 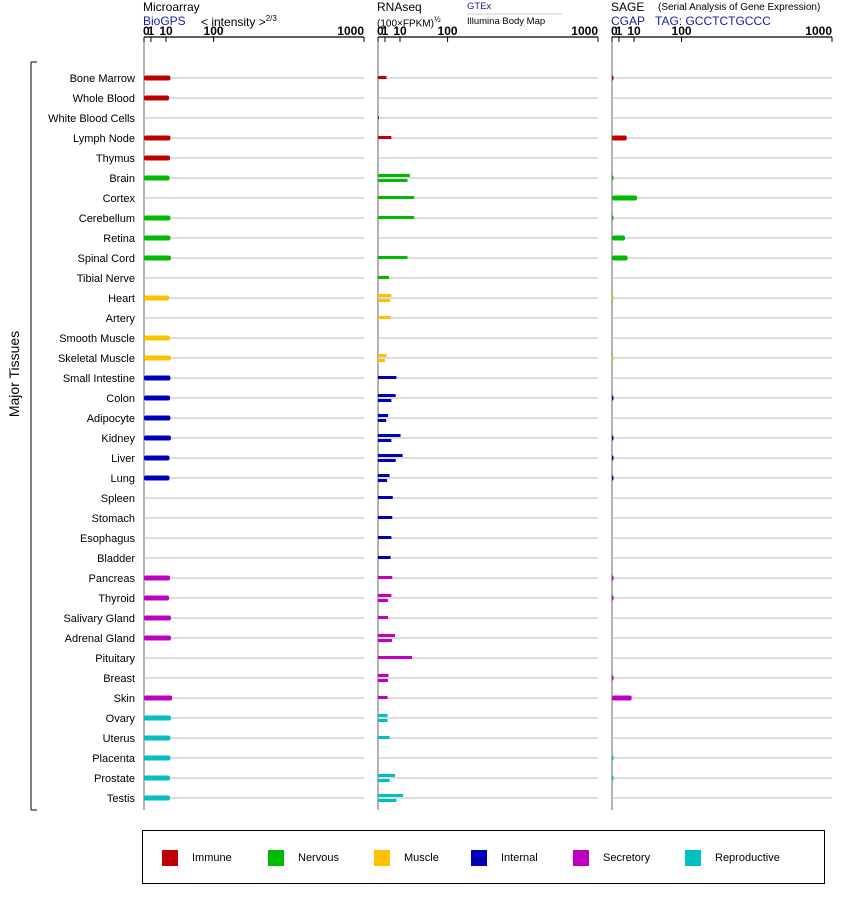 What do you see at coordinates (116, 599) in the screenshot?
I see `category-label: Thyroid` at bounding box center [116, 599].